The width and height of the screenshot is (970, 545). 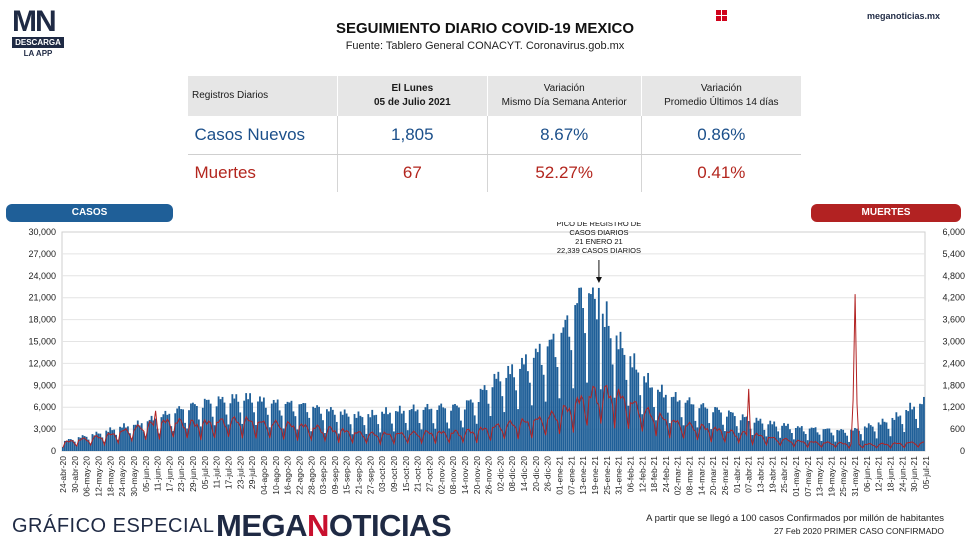 I want to click on grid-icon, so click(x=721, y=15).